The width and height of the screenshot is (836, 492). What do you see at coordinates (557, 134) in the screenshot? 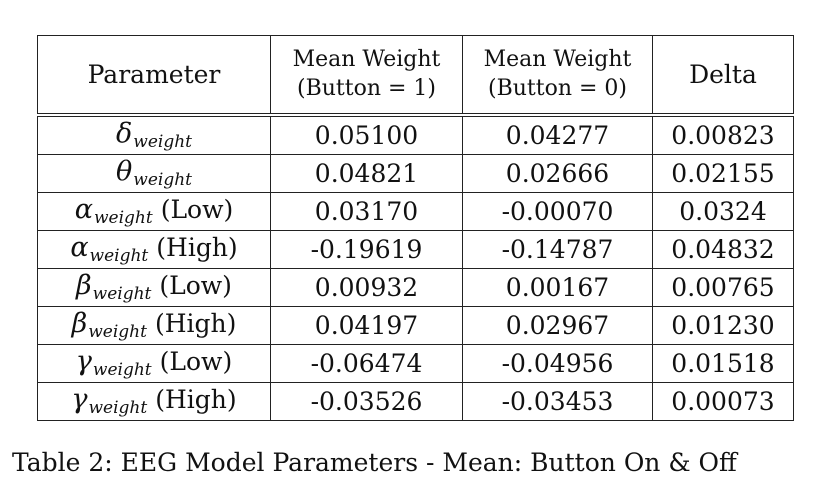
I see `mean-weight-button-0-cell: 0.04277` at bounding box center [557, 134].